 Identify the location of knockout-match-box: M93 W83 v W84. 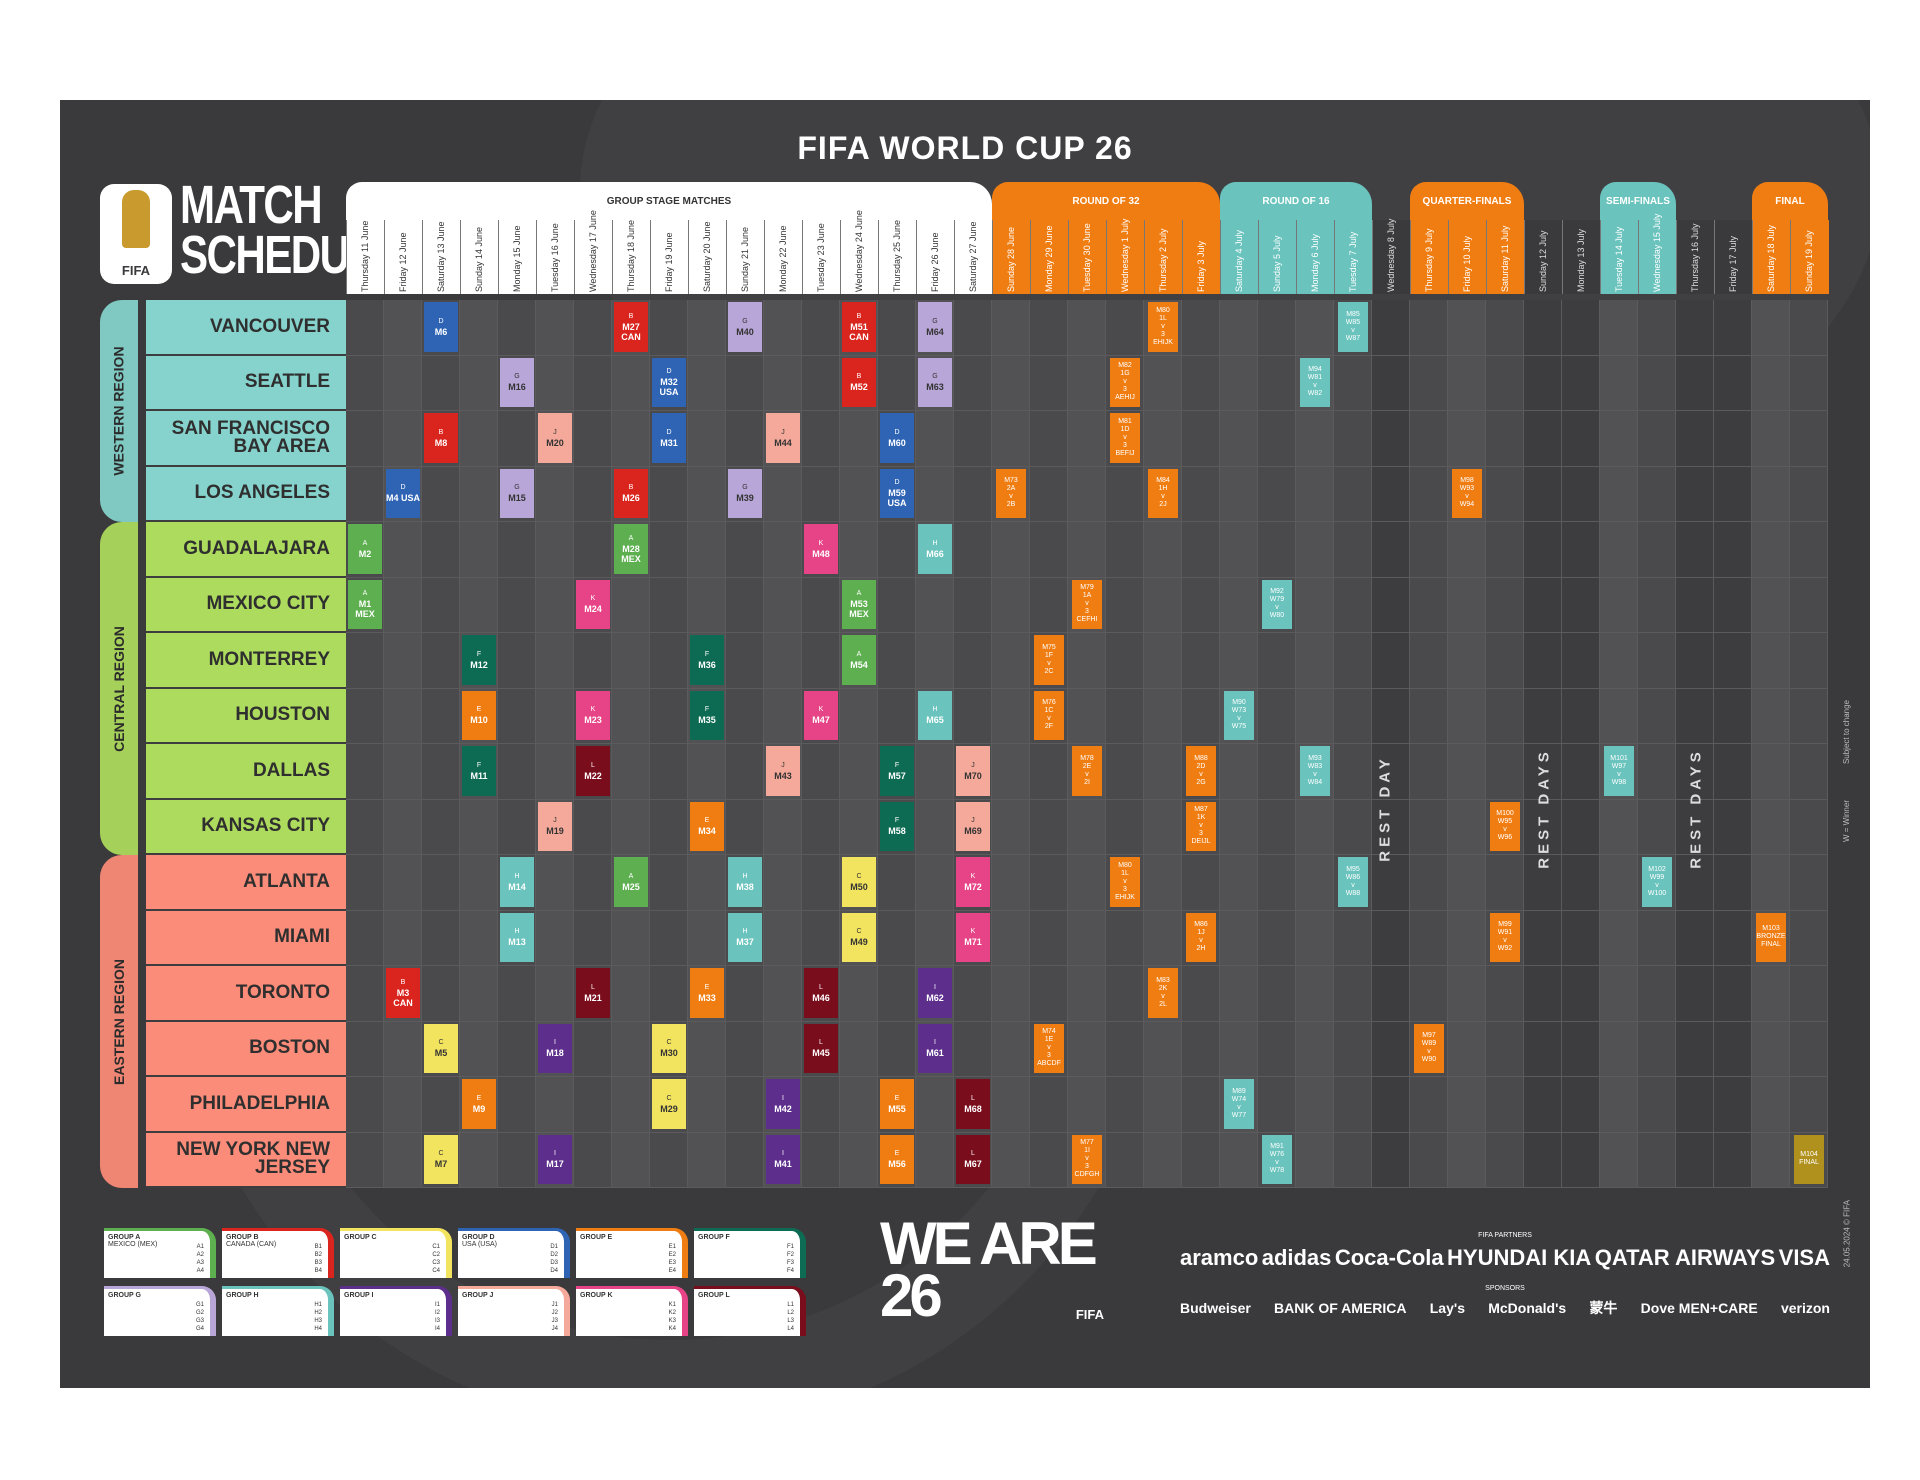
(1315, 771).